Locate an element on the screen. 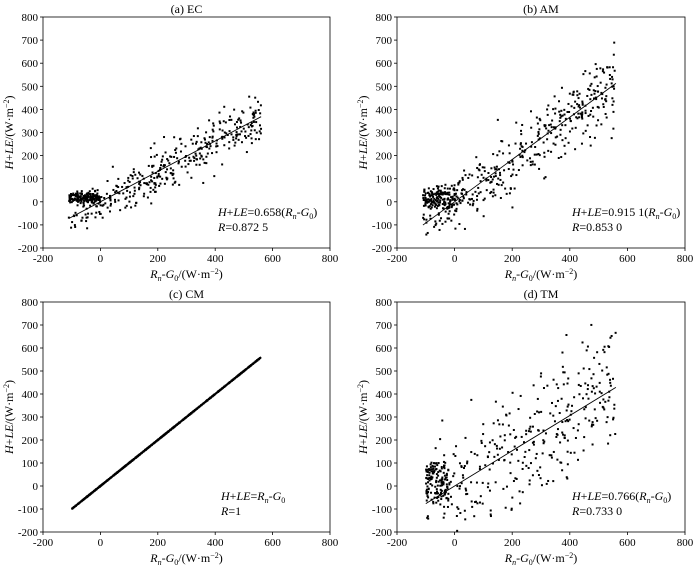 The width and height of the screenshot is (700, 569). x-axis-label: Rn-G0/(W·m−2) is located at coordinates (541, 559).